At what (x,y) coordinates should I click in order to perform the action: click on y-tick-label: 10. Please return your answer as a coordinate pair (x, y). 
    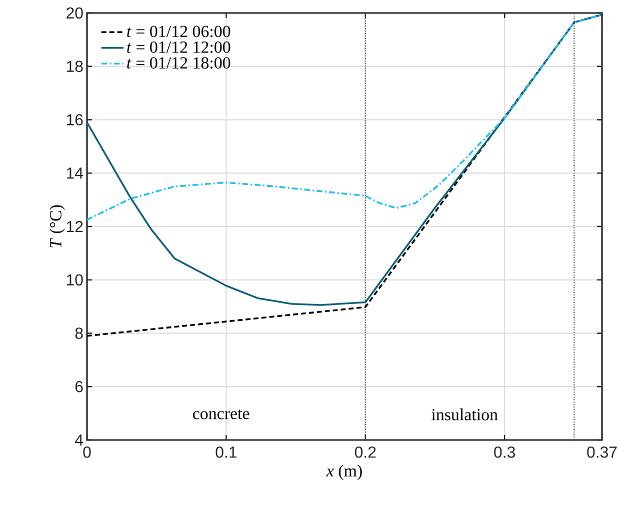
    Looking at the image, I should click on (74, 280).